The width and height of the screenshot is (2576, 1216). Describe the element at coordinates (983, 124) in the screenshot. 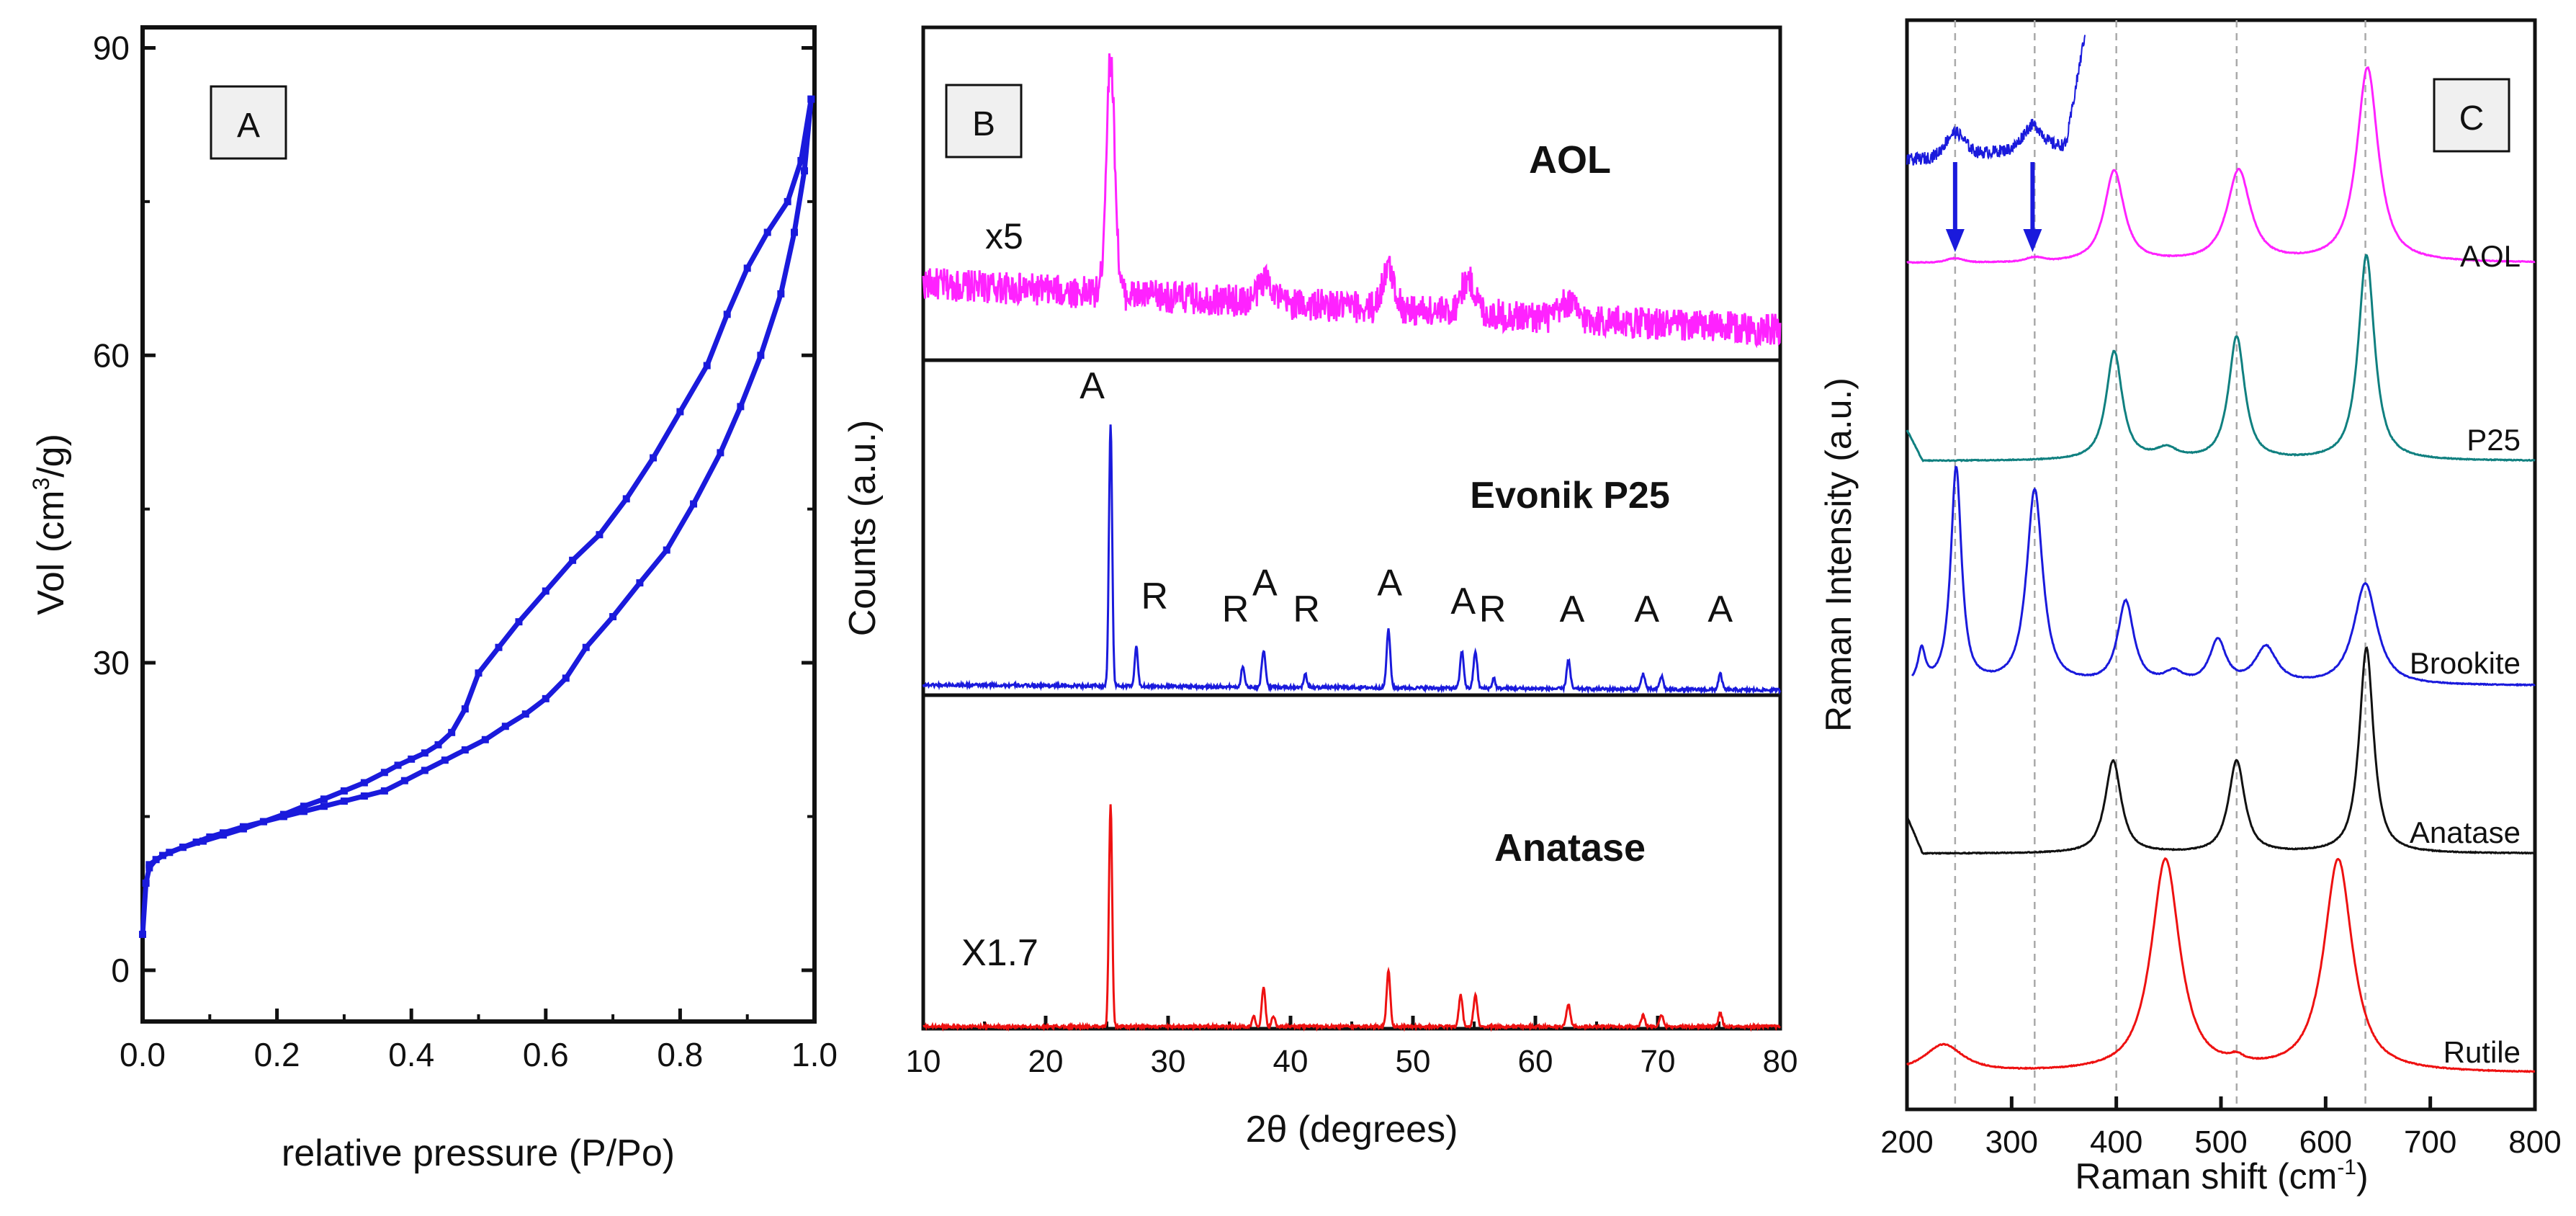

I see `panel-b-label: B` at that location.